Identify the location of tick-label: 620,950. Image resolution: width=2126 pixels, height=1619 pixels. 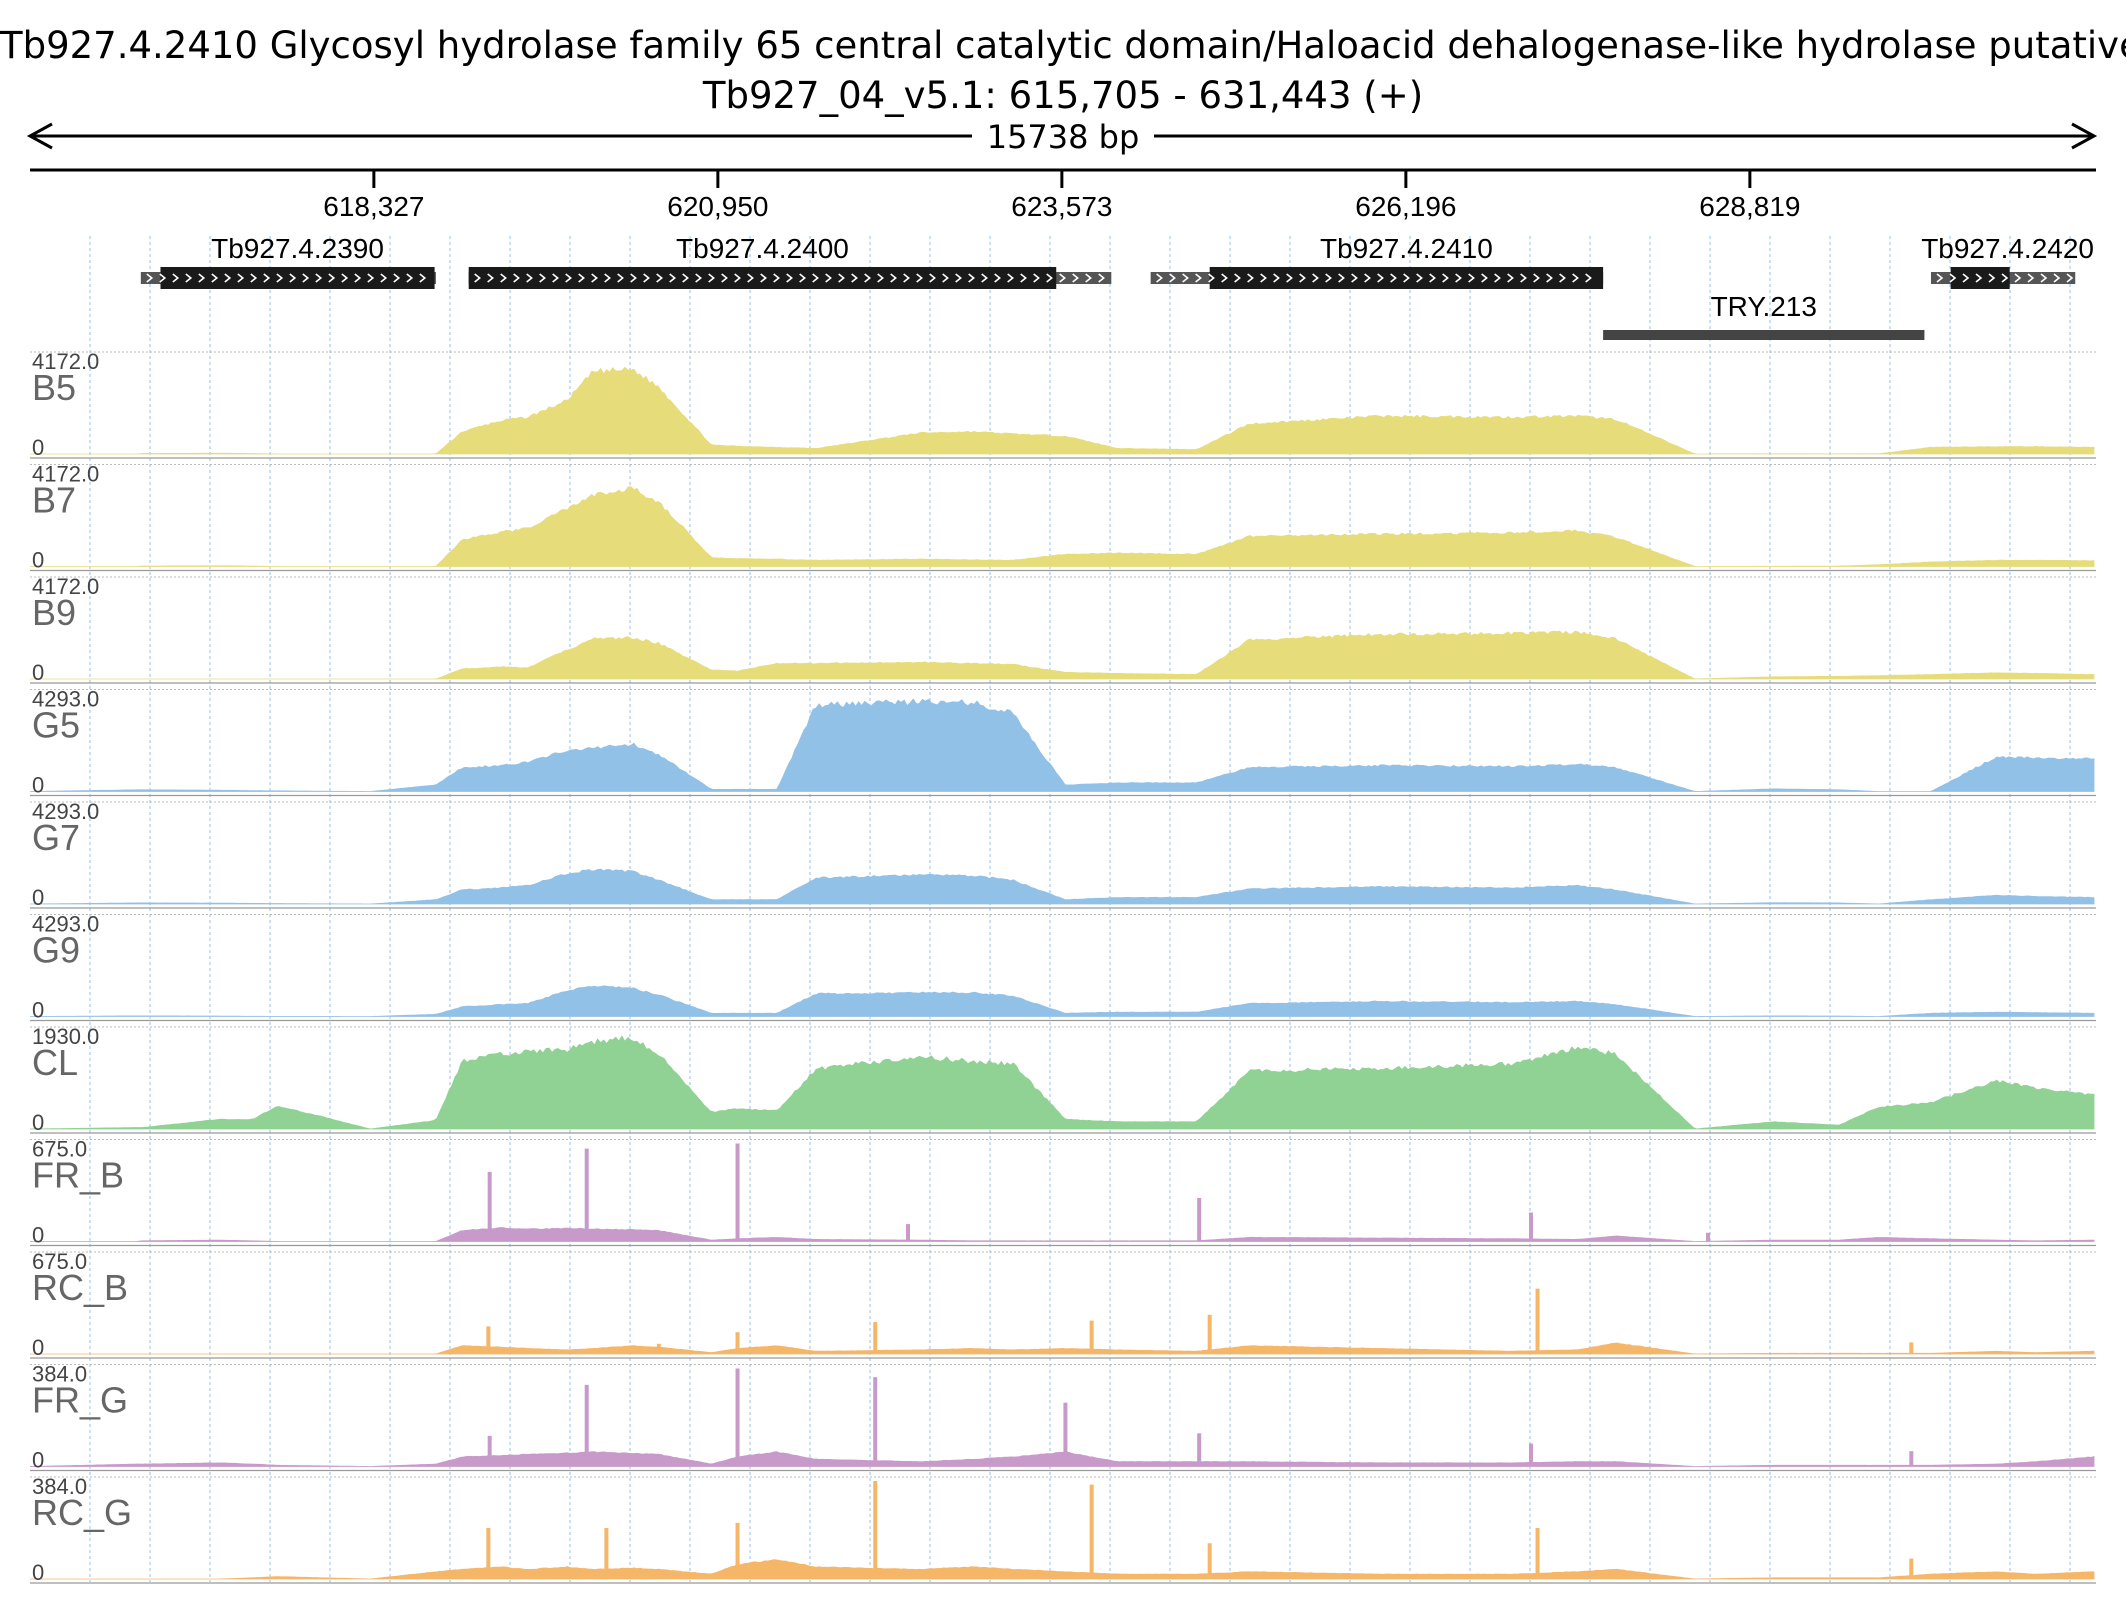
(717, 206).